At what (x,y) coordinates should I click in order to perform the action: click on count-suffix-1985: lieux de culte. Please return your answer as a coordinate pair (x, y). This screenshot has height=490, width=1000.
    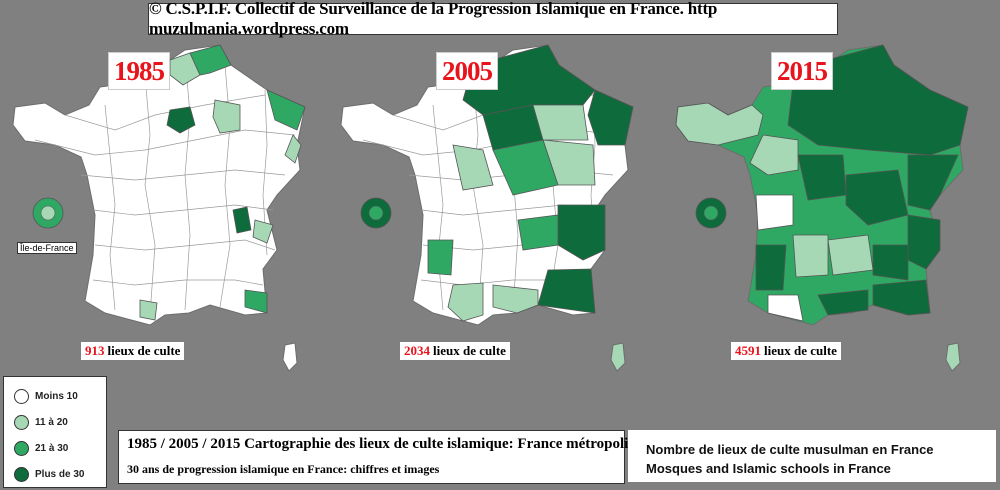
    Looking at the image, I should click on (144, 350).